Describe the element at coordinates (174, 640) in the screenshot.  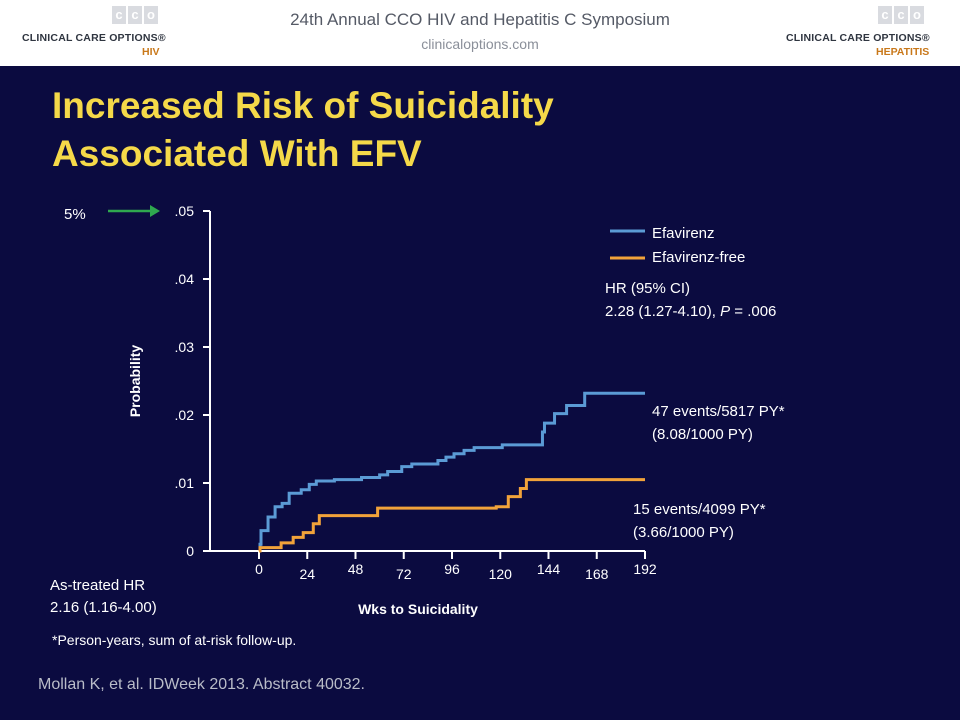
I see `footnote: *Person-years, sum of at-risk follow-up.` at that location.